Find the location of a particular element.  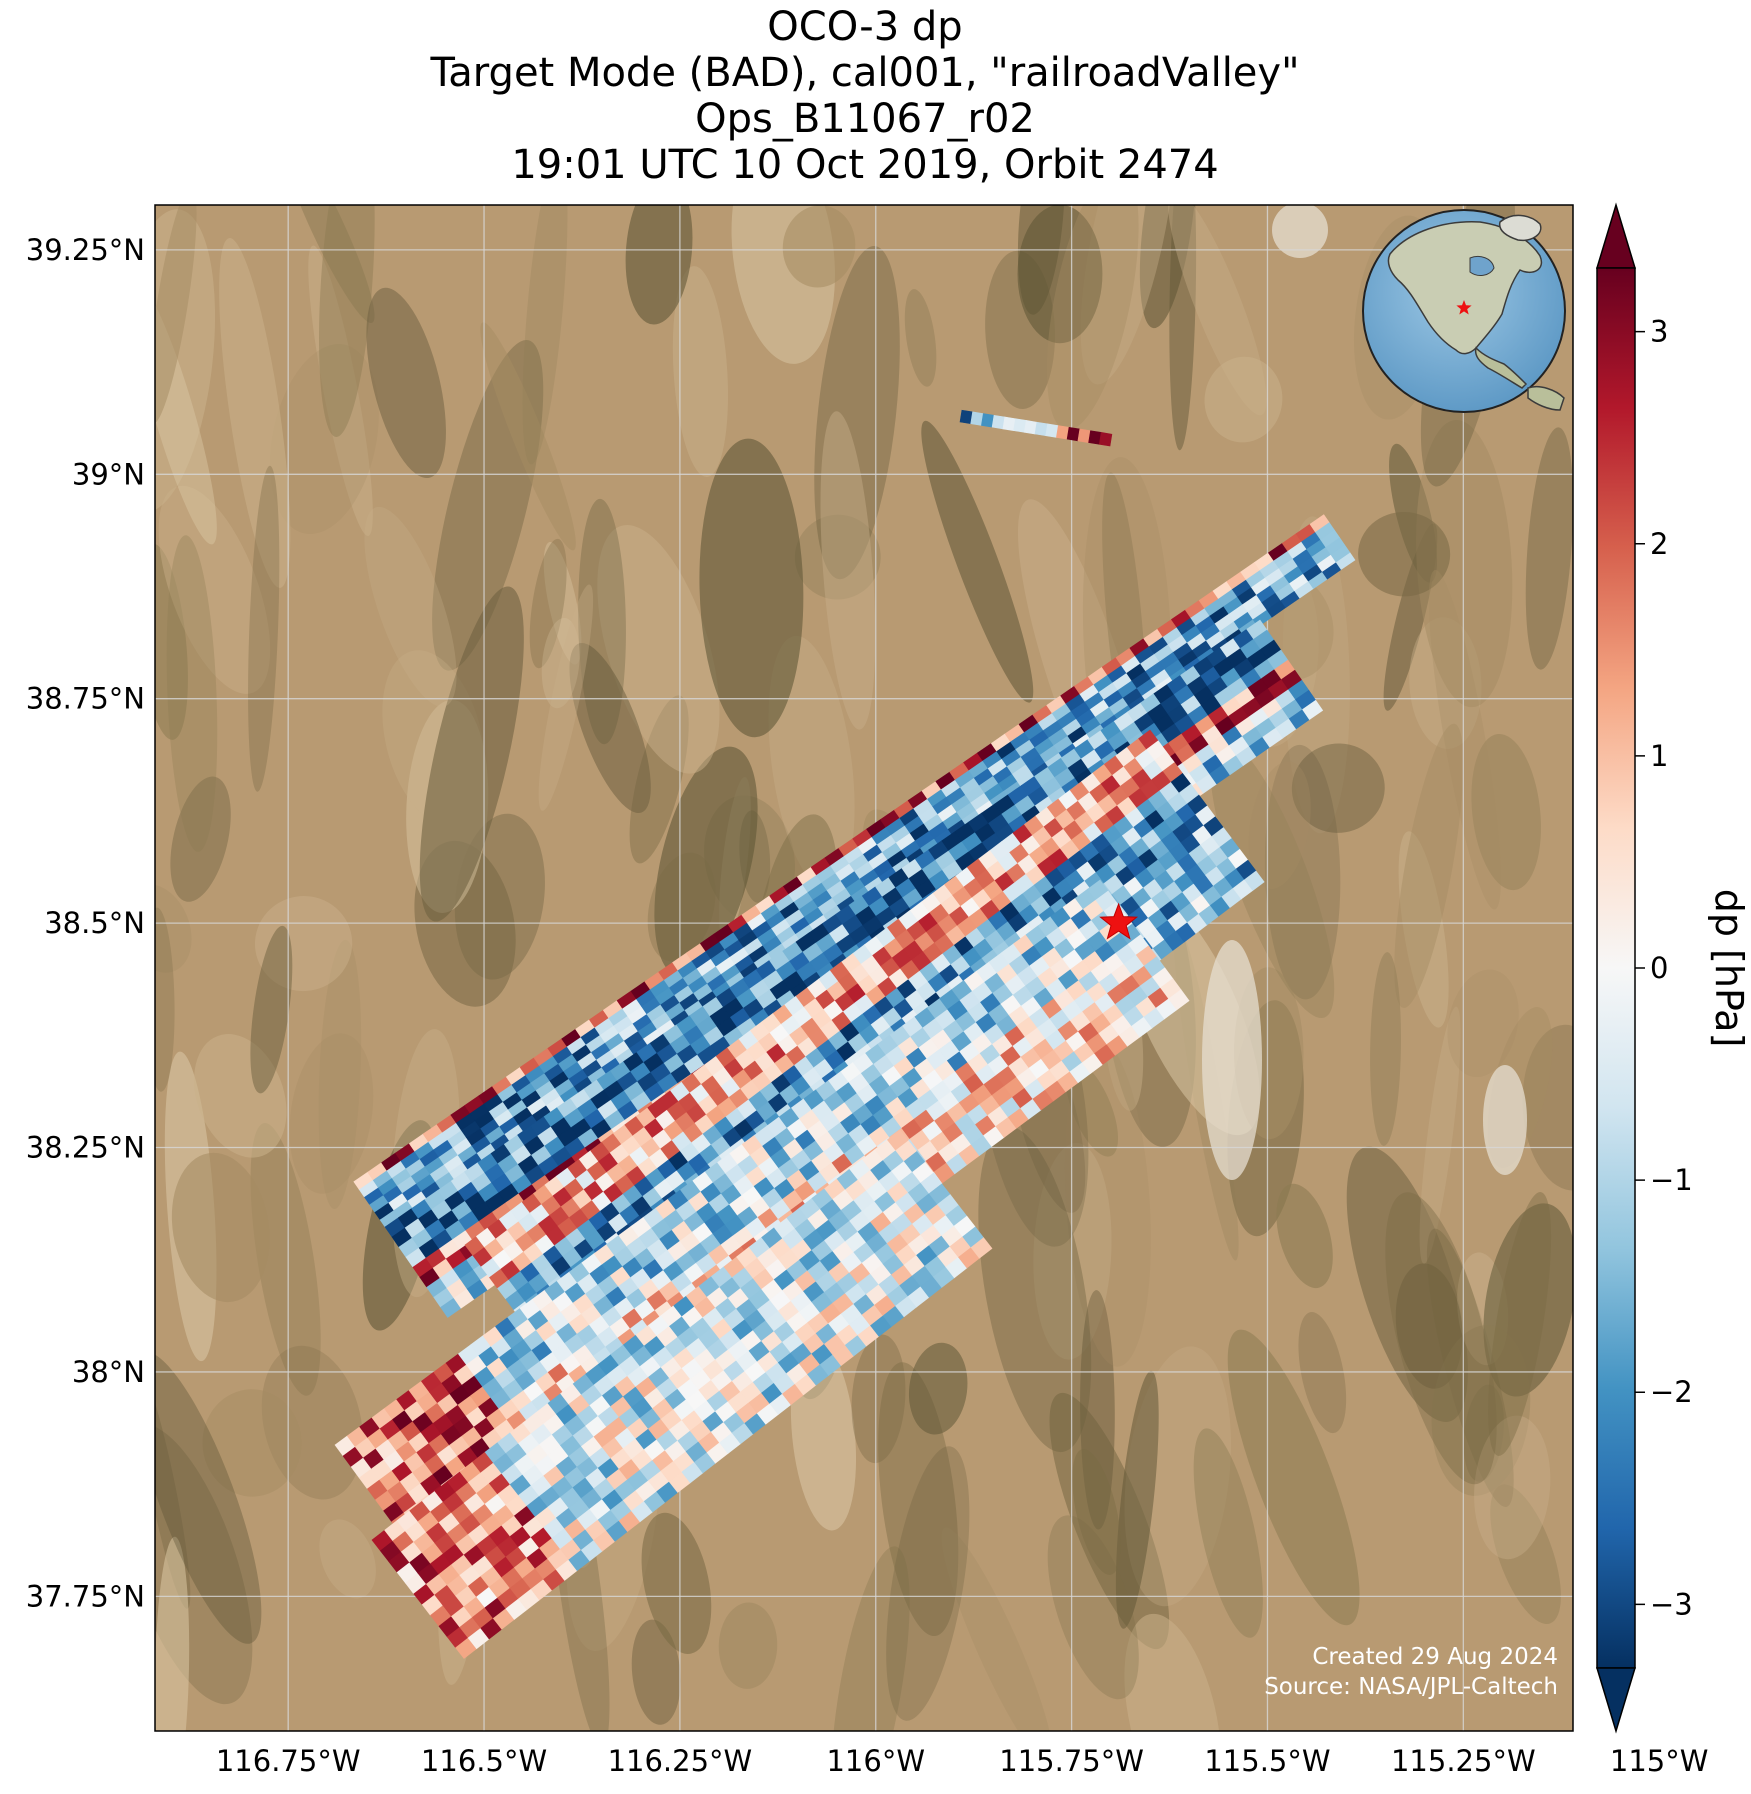

lon-tick-label: 116.5°W is located at coordinates (484, 1761).